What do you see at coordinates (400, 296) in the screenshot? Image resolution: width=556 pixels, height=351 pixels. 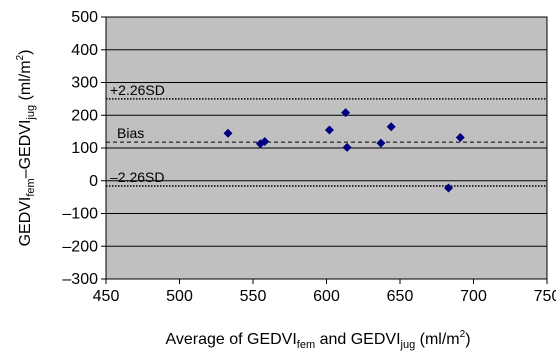 I see `x-tick-label: 650` at bounding box center [400, 296].